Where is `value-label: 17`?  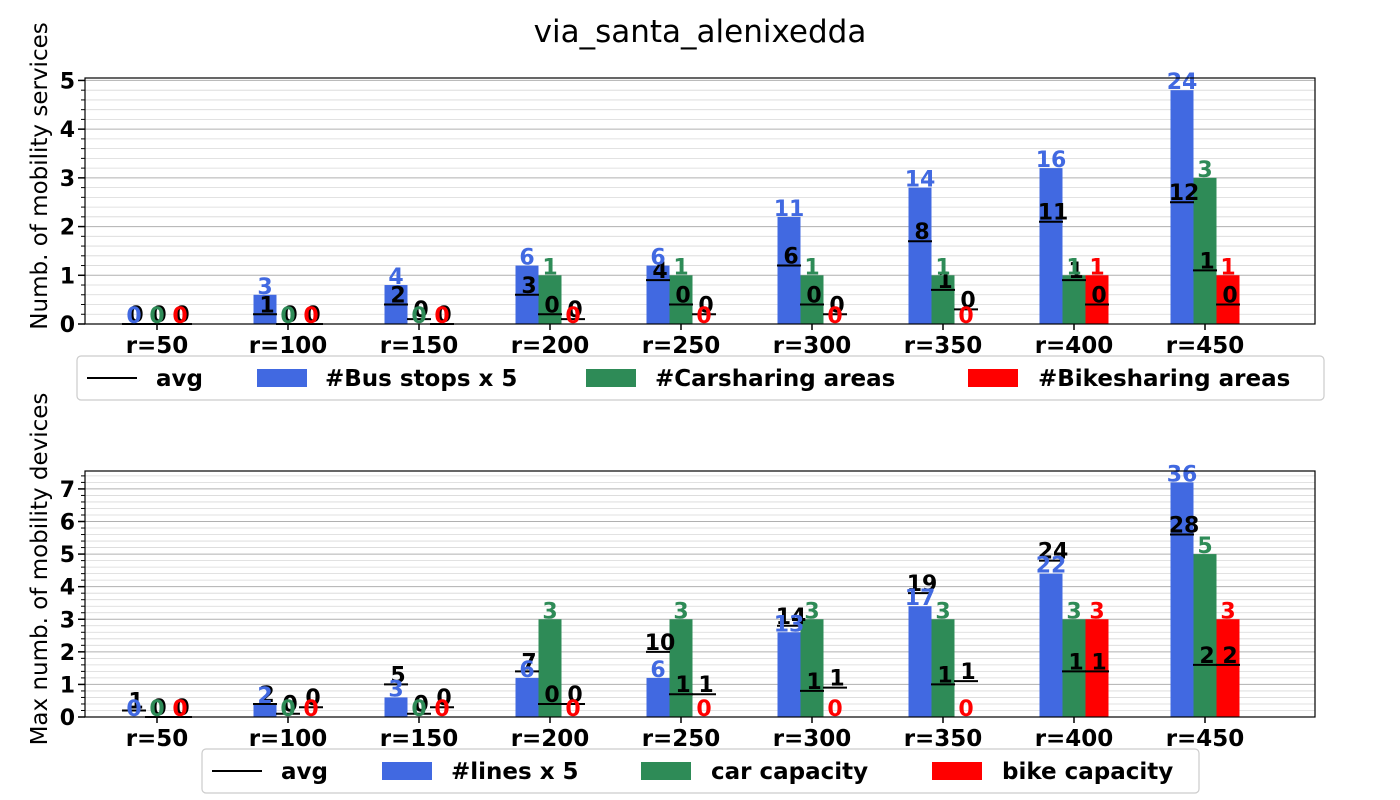
value-label: 17 is located at coordinates (920, 598).